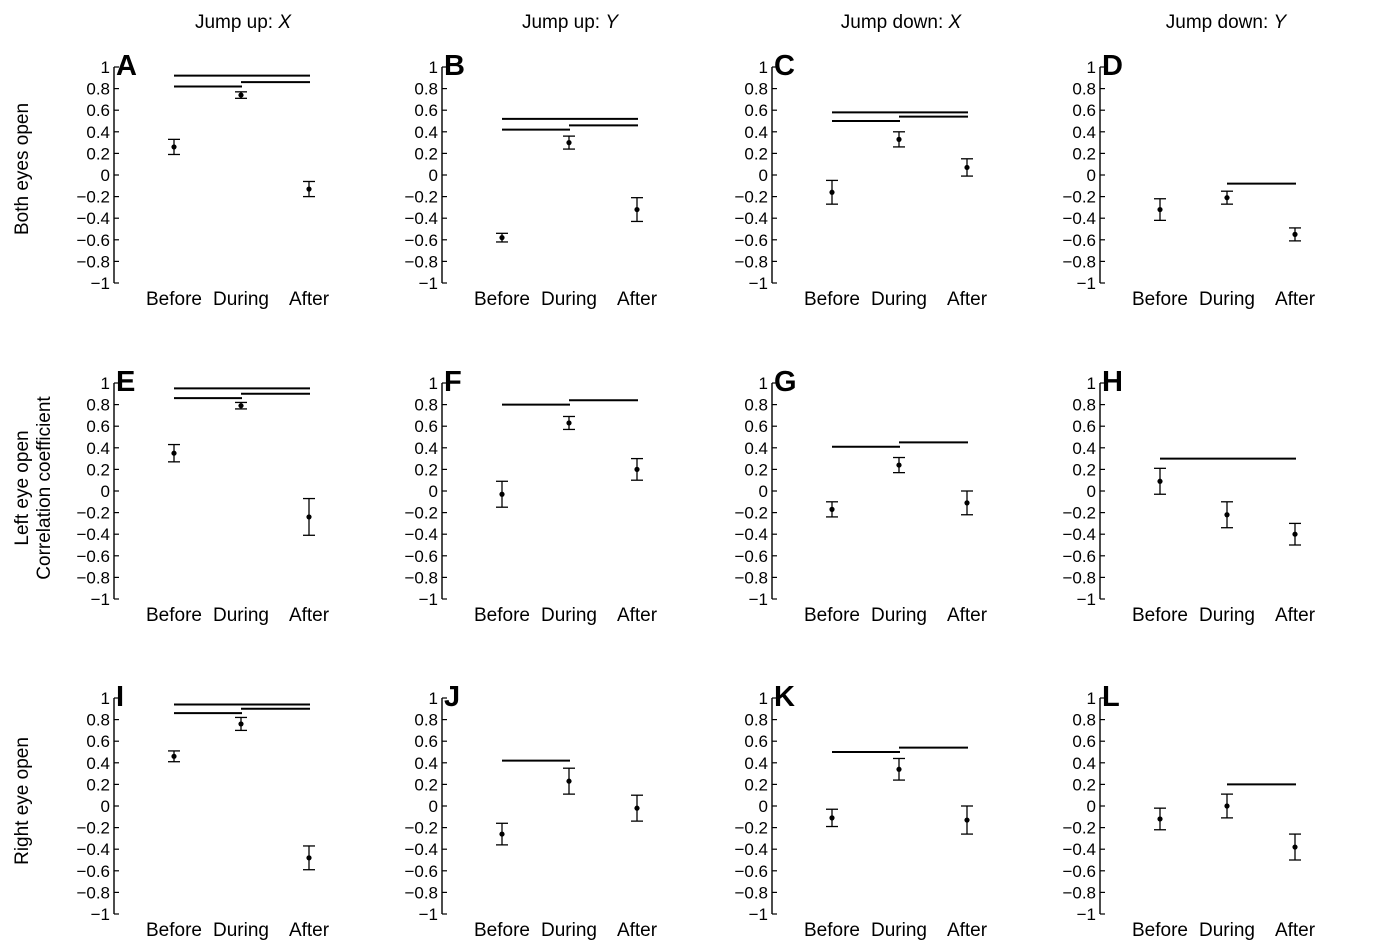 This screenshot has width=1374, height=942. Describe the element at coordinates (1111, 697) in the screenshot. I see `panel-letter: L` at that location.